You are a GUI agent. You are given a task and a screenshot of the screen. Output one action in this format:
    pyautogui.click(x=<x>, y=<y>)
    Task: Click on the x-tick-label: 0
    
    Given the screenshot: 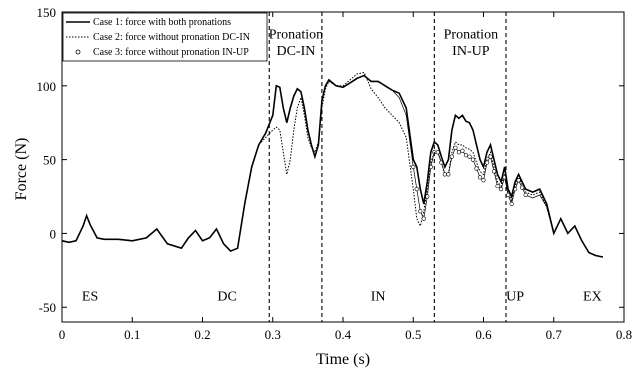 What is the action you would take?
    pyautogui.click(x=62, y=334)
    